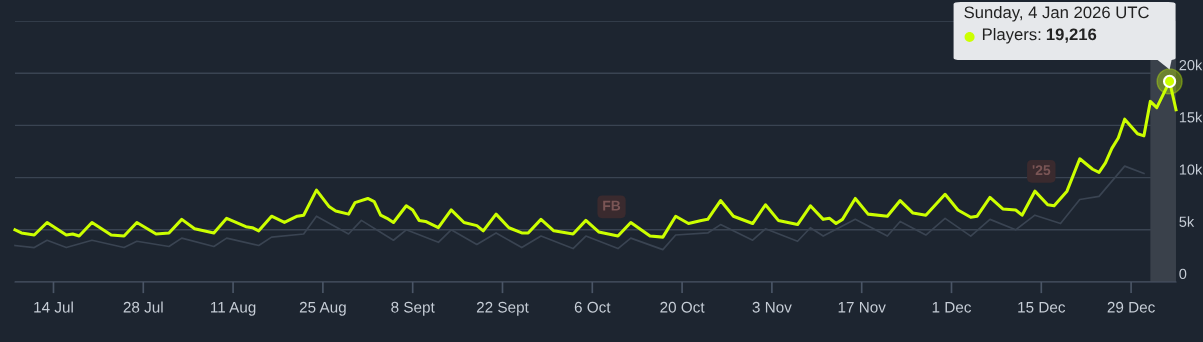 This screenshot has height=342, width=1203. Describe the element at coordinates (413, 308) in the screenshot. I see `x-tick-label: 8 Sept` at that location.